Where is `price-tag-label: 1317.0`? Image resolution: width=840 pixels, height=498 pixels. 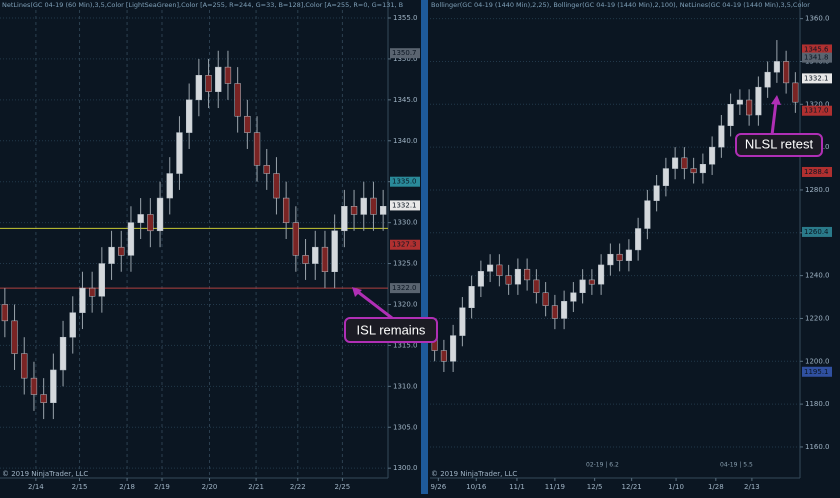 price-tag-label: 1317.0 is located at coordinates (816, 111).